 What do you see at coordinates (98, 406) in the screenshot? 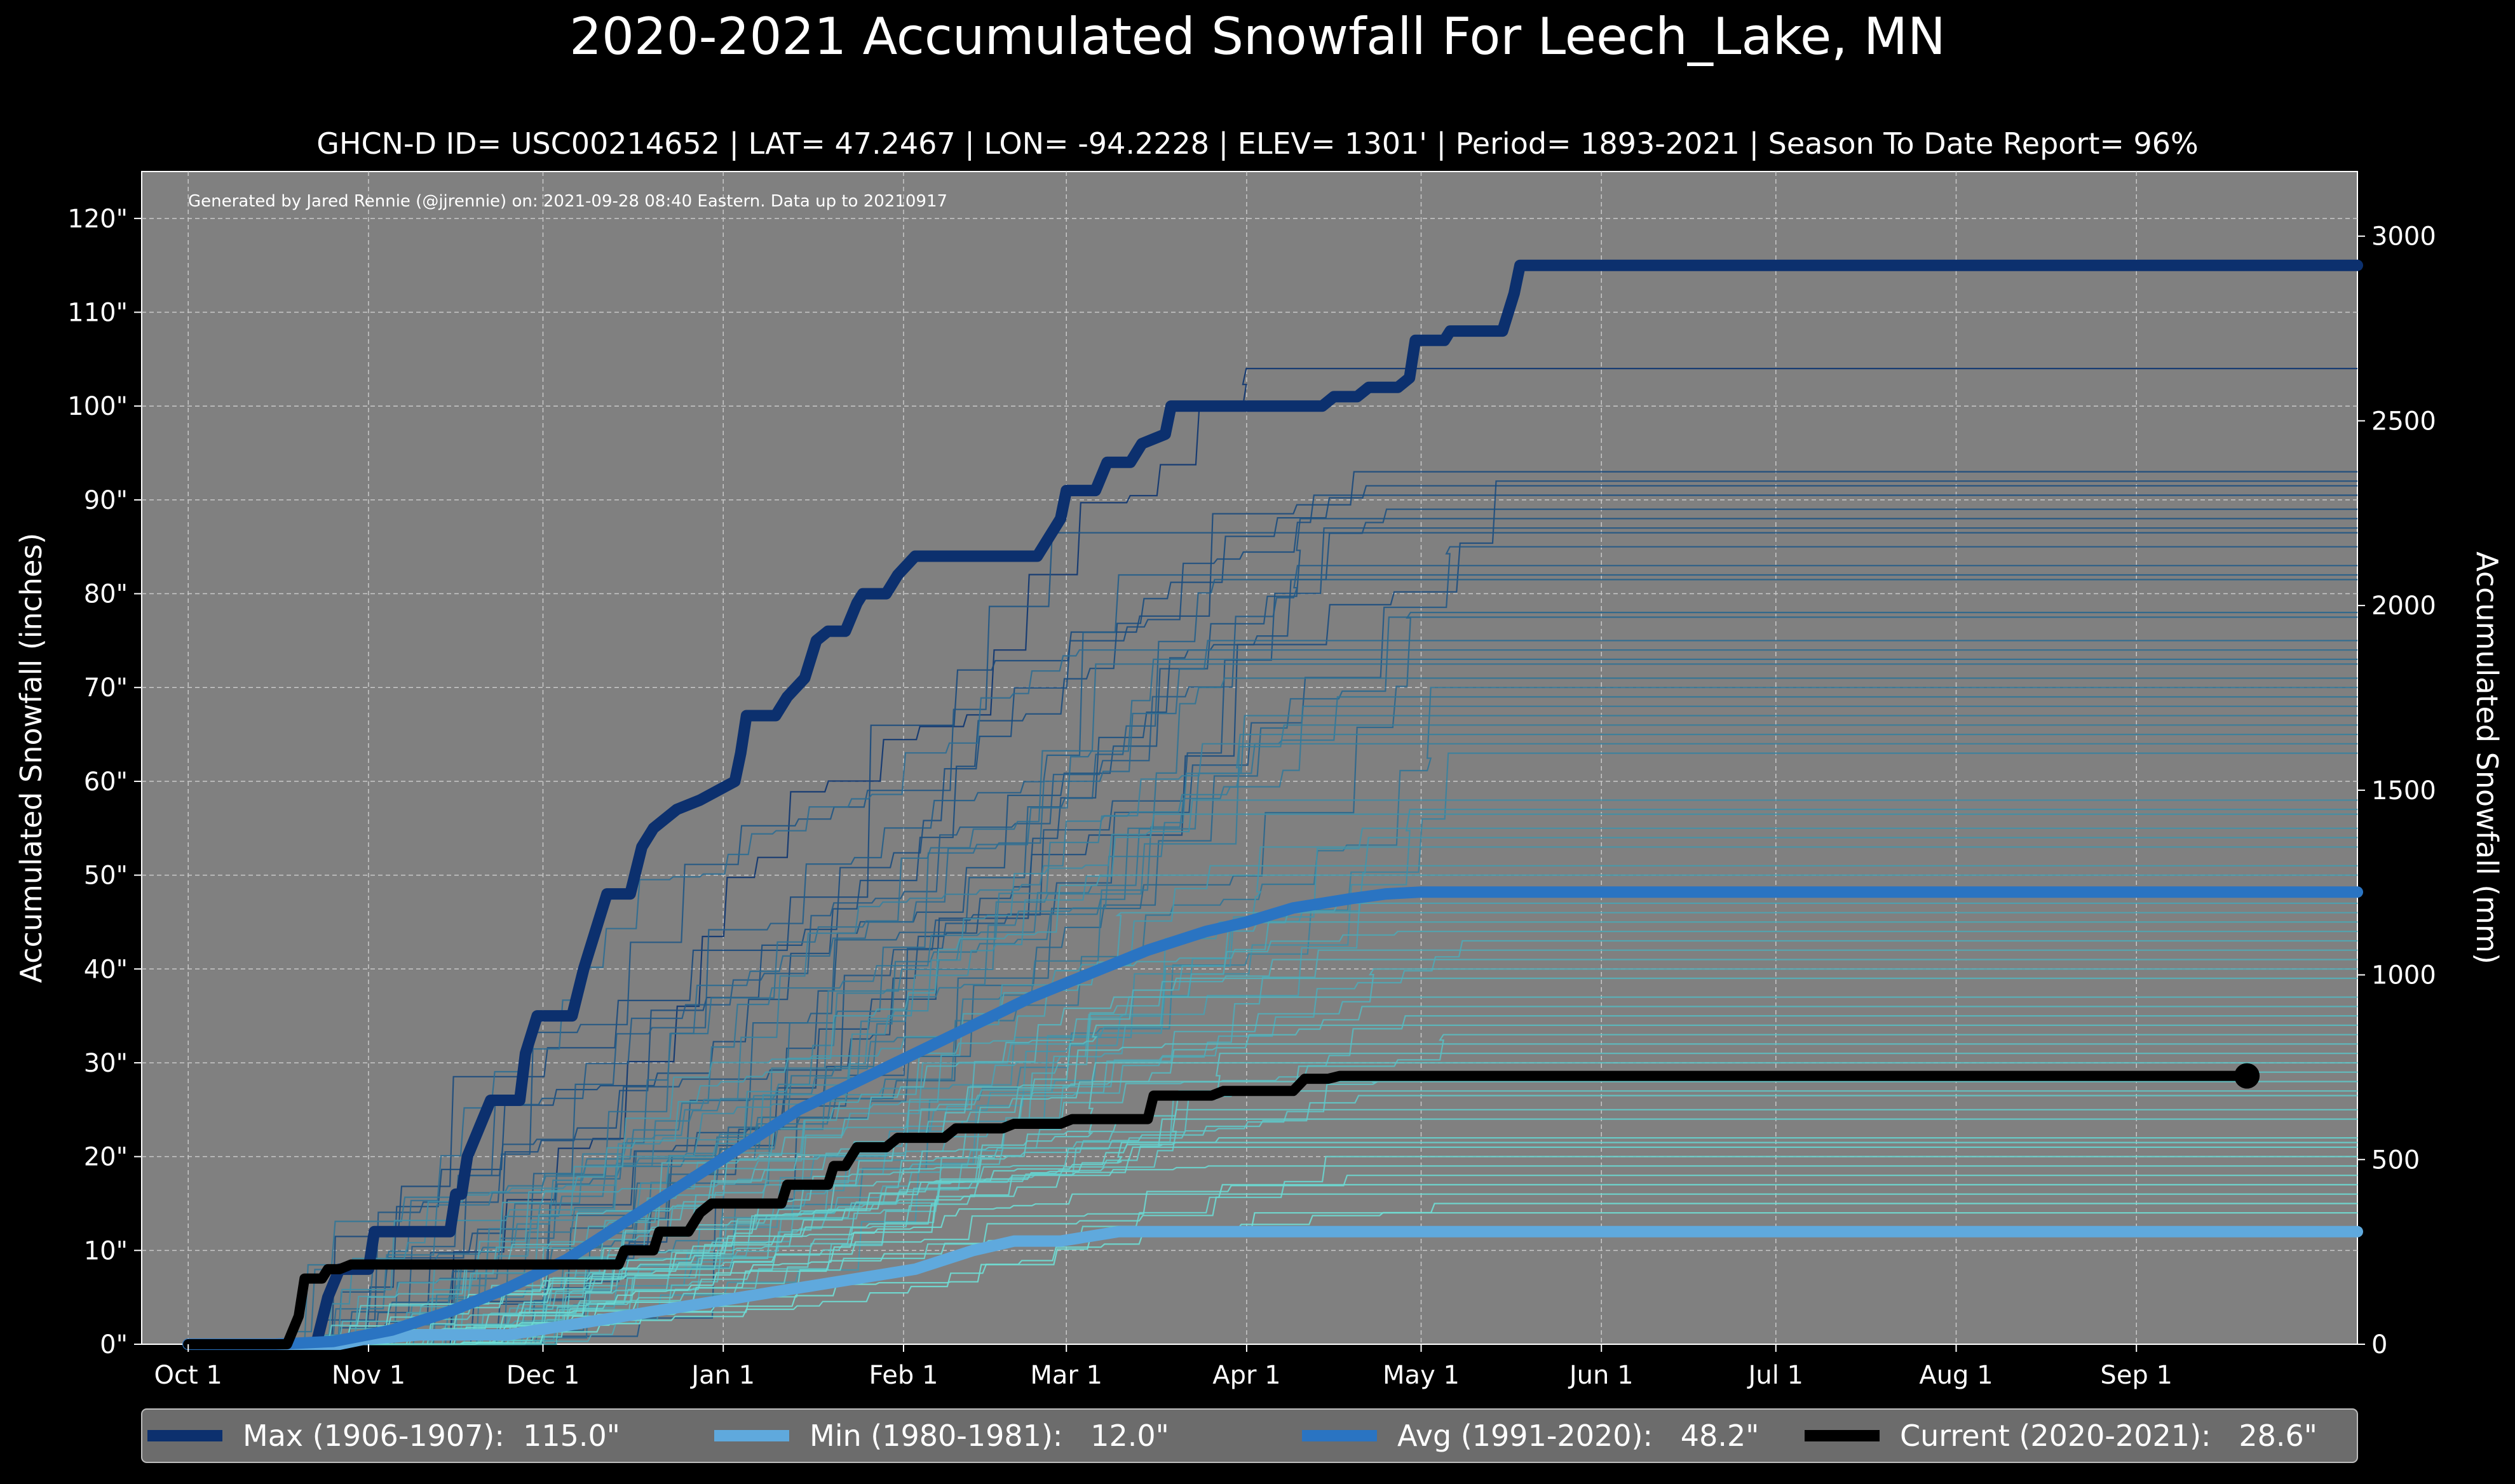
I see `y-tick-label: 100"` at bounding box center [98, 406].